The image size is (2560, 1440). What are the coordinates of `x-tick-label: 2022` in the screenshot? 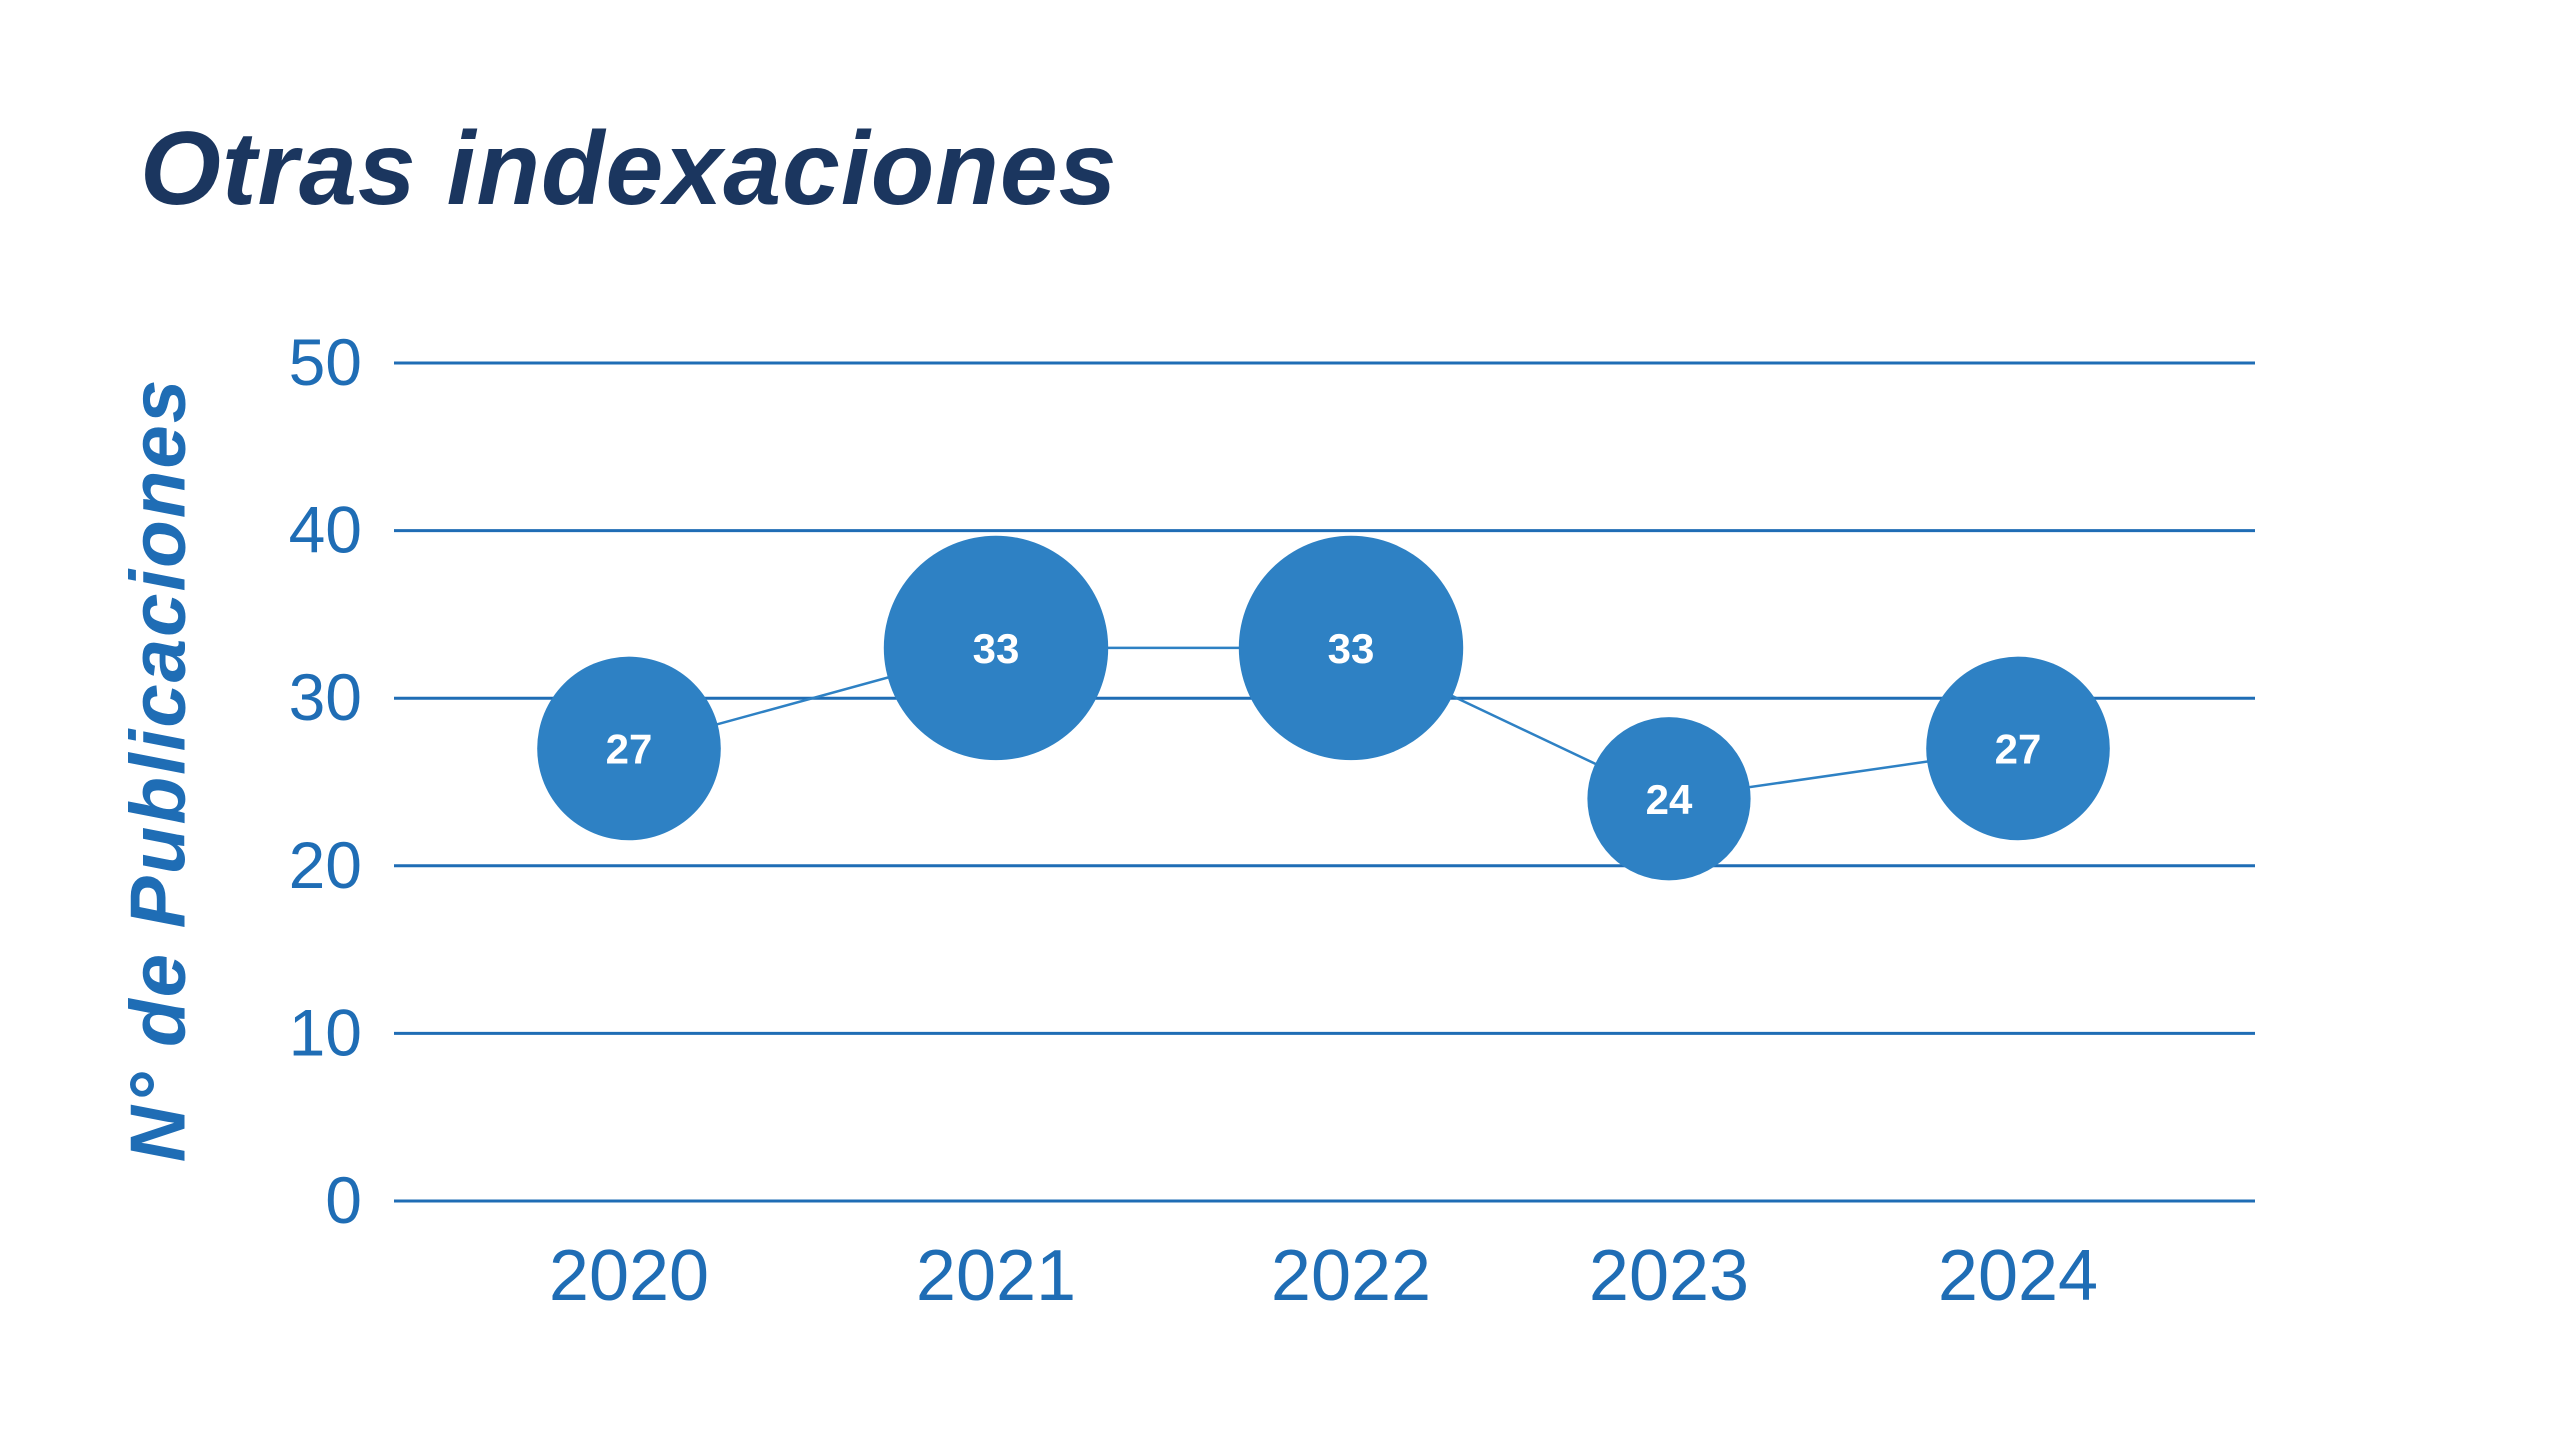 It's located at (1351, 1276).